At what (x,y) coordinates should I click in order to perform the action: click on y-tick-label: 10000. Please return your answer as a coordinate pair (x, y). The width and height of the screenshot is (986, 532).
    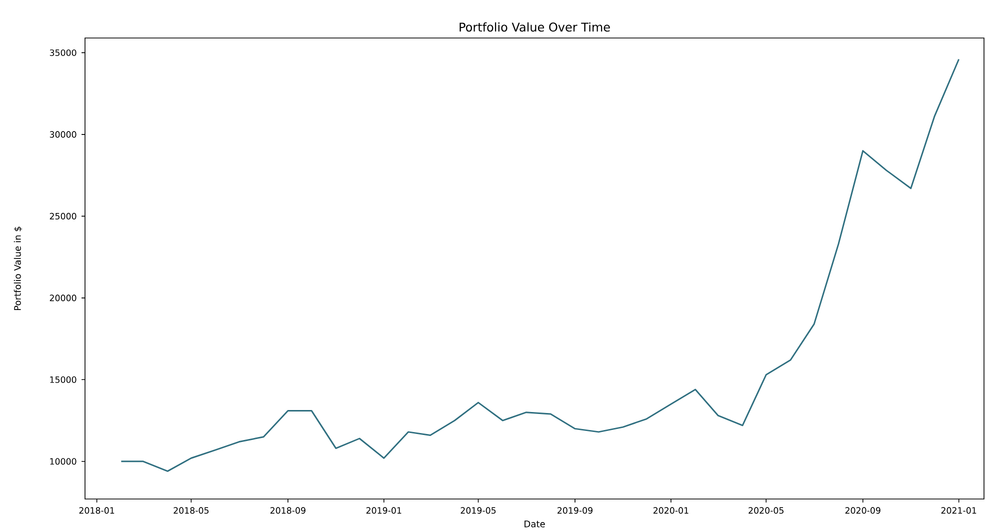
    Looking at the image, I should click on (63, 461).